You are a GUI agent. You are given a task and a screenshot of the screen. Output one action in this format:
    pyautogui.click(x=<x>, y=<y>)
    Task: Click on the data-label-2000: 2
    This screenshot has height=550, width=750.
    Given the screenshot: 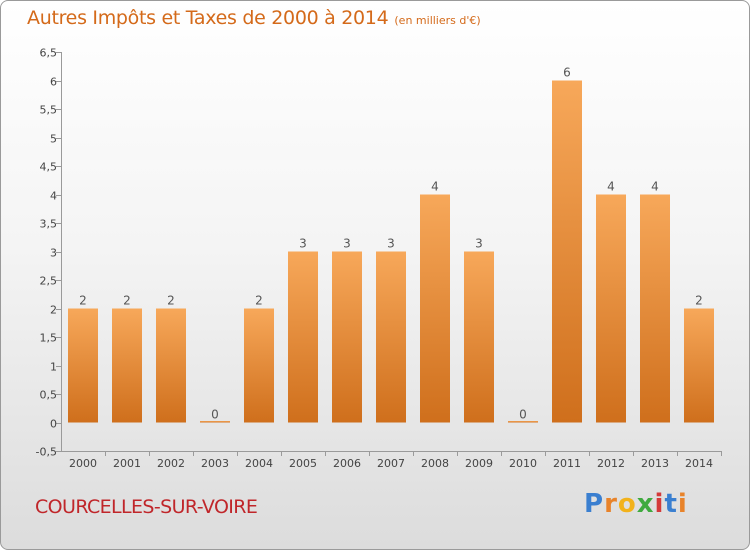 What is the action you would take?
    pyautogui.click(x=83, y=301)
    